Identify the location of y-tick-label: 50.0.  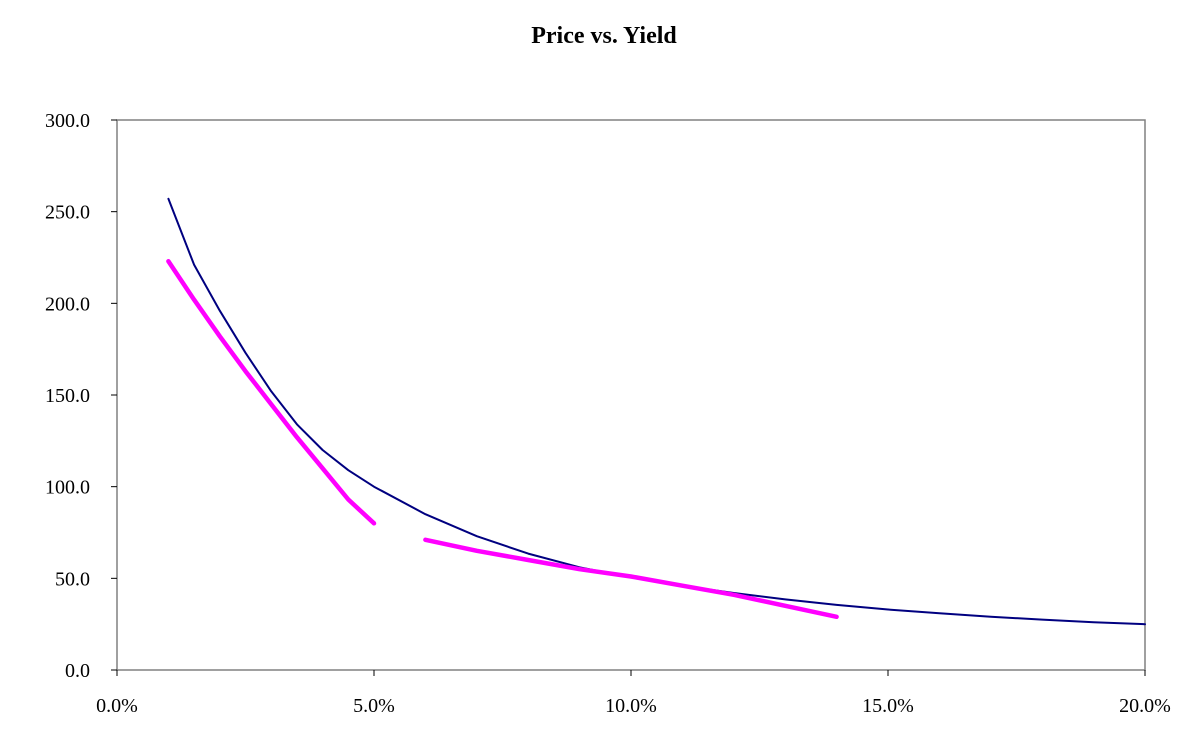
(72, 579).